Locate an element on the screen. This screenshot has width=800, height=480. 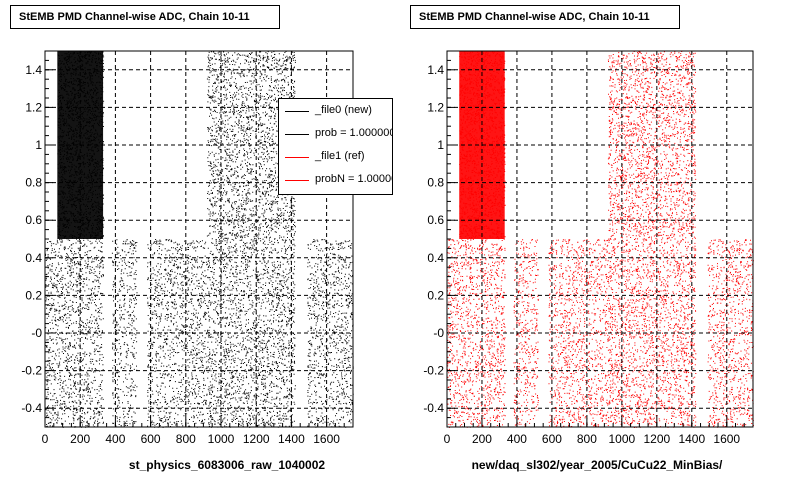
legend-entry: _file1 (ref) is located at coordinates (335, 158).